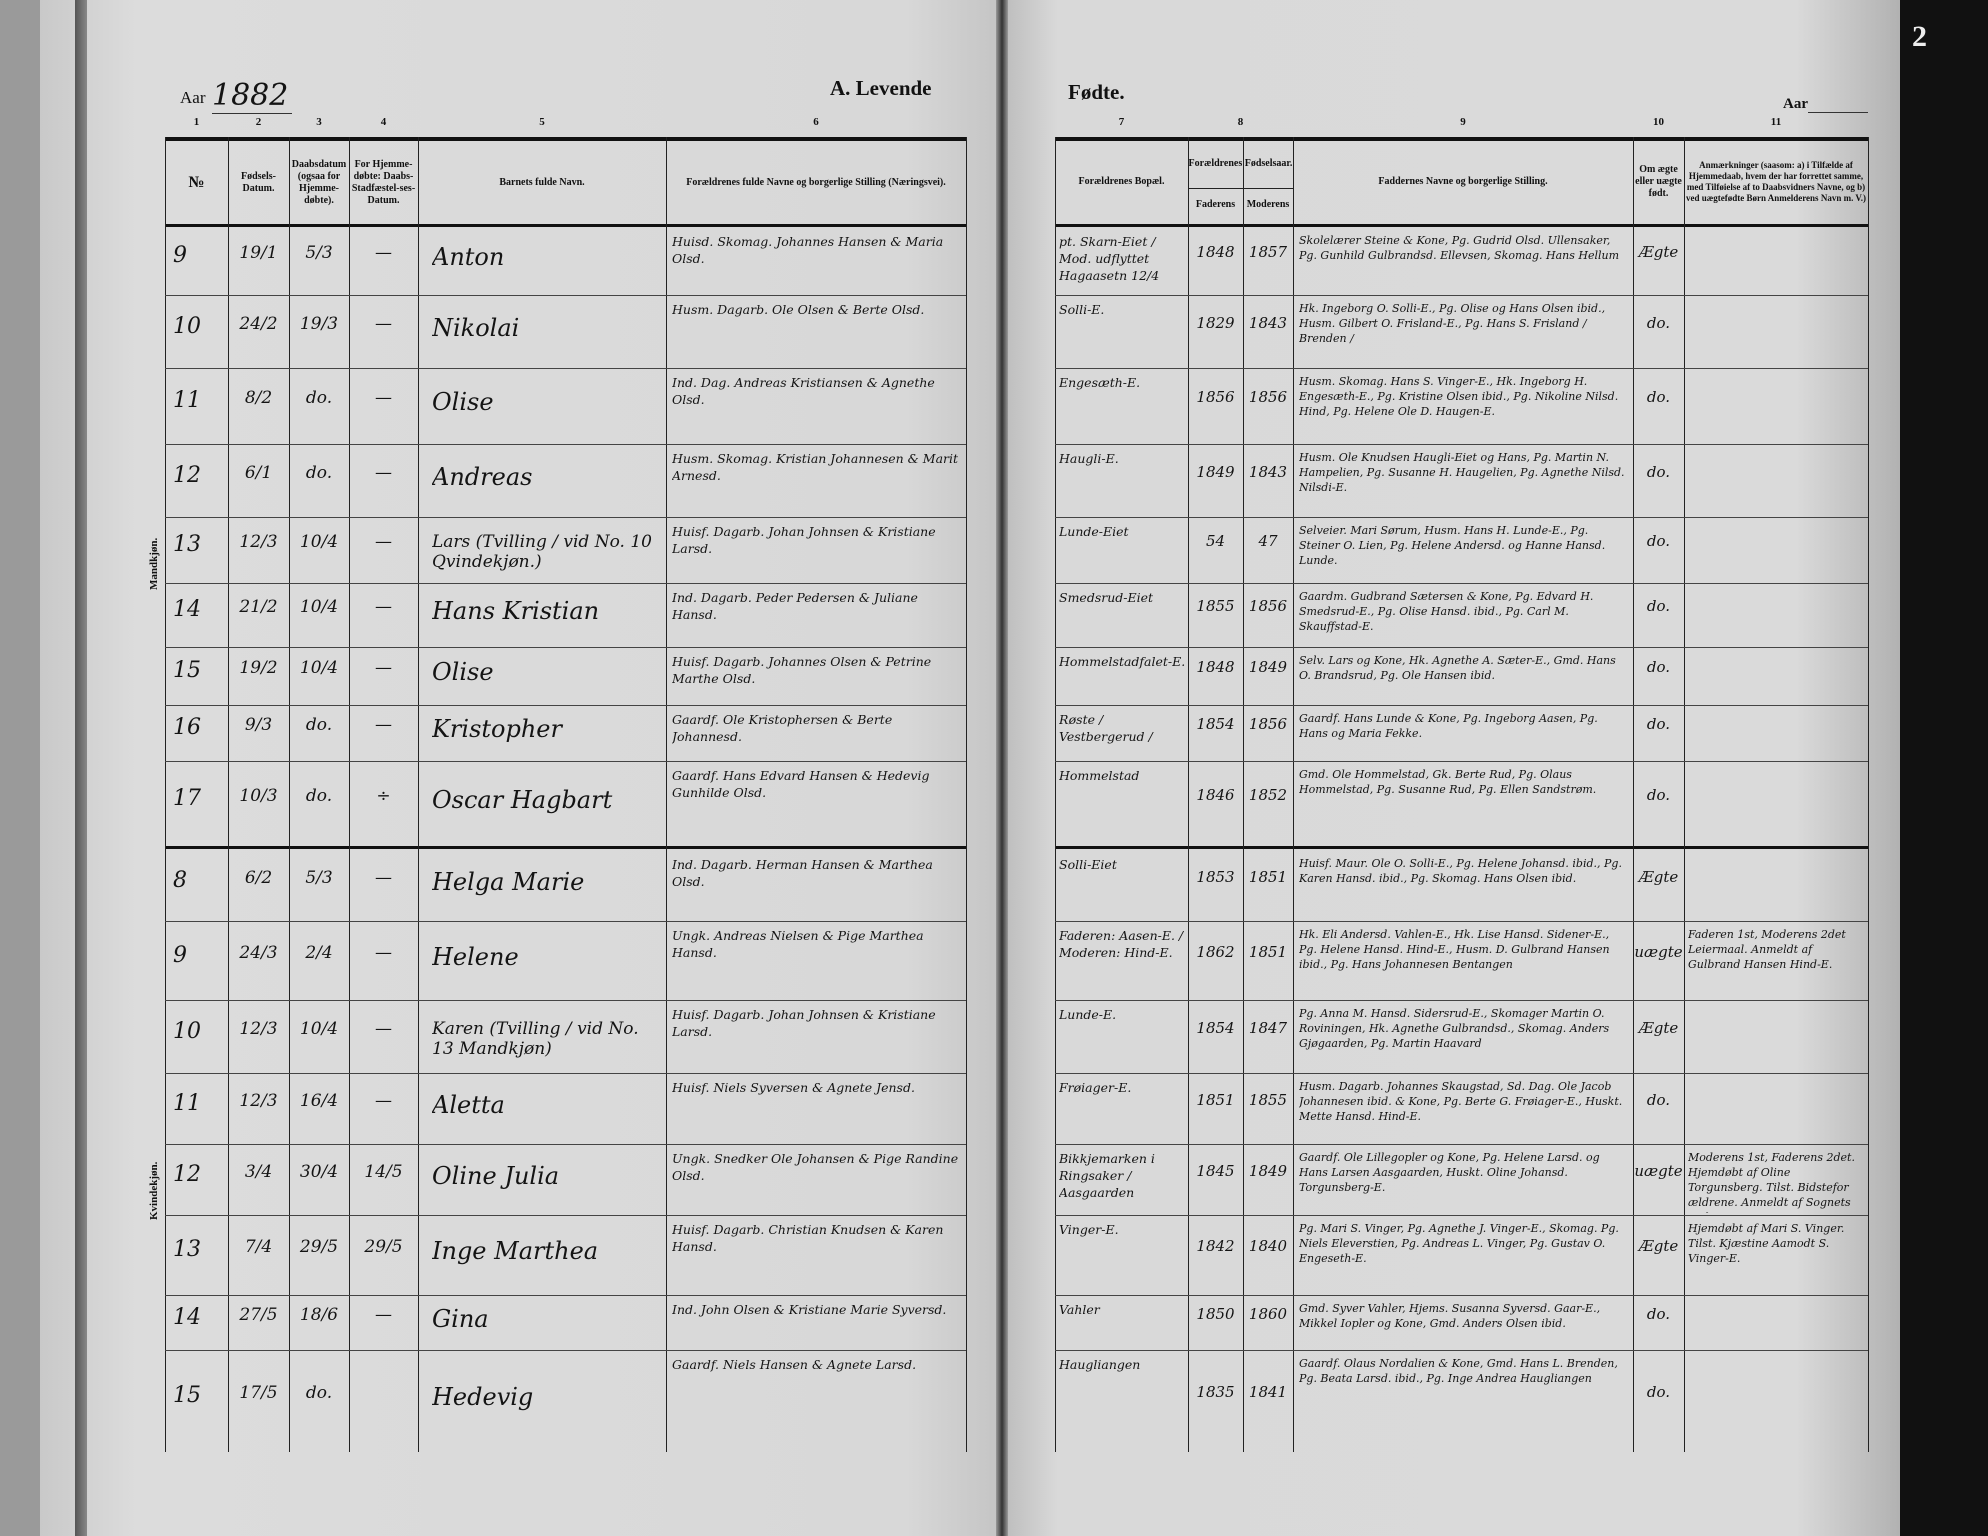  Describe the element at coordinates (383, 795) in the screenshot. I see `confirmation-date: ÷` at that location.